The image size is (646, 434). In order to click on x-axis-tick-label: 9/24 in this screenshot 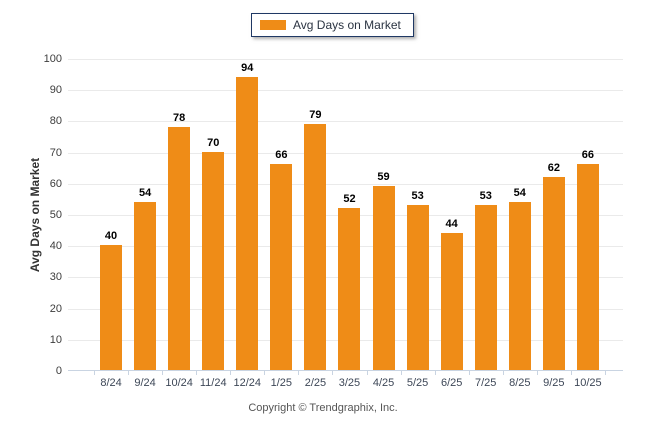, I will do `click(145, 383)`.